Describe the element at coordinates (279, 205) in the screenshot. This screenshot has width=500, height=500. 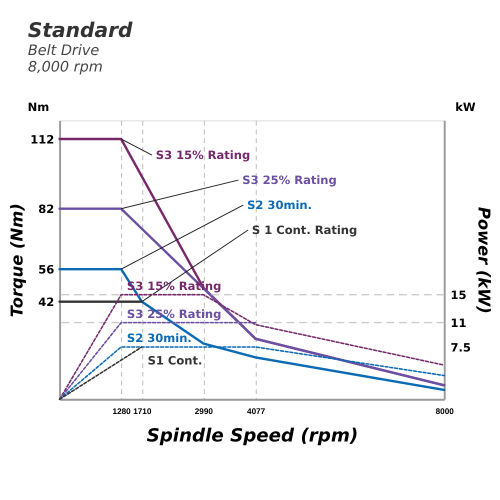
I see `text: S2 30min.` at that location.